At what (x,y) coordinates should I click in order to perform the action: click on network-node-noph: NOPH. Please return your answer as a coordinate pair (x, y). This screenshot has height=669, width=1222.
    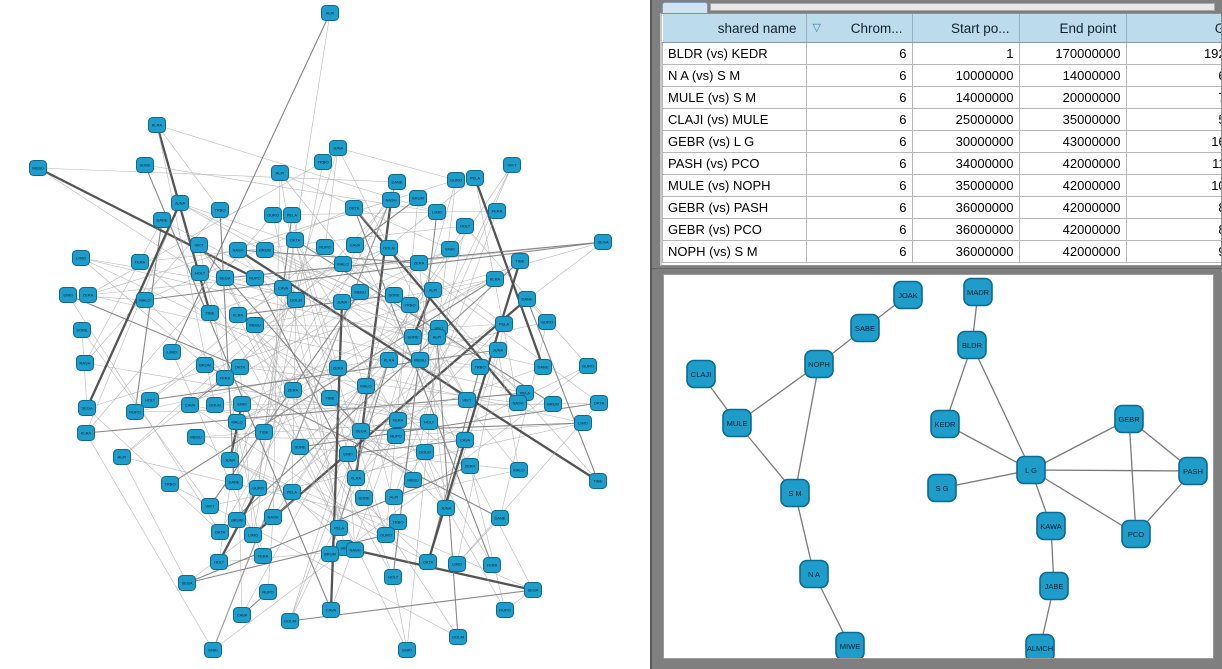
    Looking at the image, I should click on (819, 364).